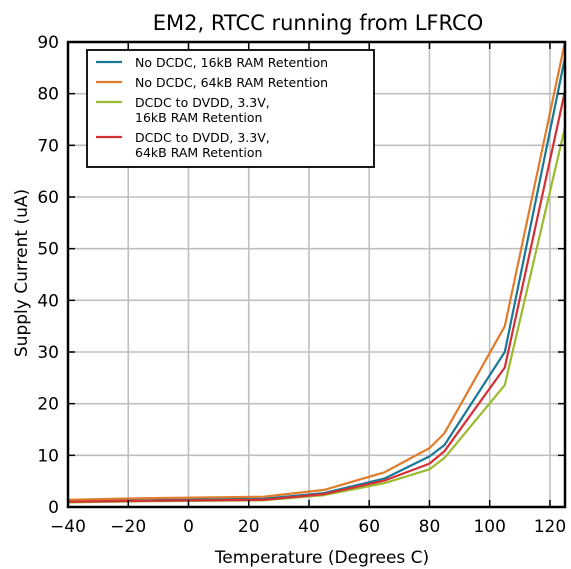  Describe the element at coordinates (22, 273) in the screenshot. I see `y-axis-label: Supply Current (uA)` at that location.